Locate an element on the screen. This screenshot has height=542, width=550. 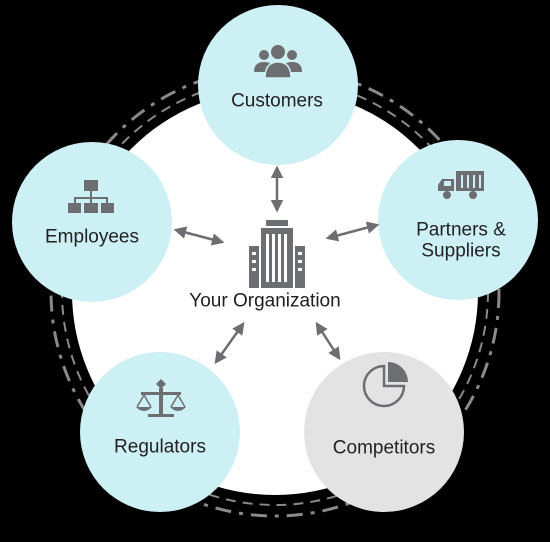
arrow-partners is located at coordinates (352, 231).